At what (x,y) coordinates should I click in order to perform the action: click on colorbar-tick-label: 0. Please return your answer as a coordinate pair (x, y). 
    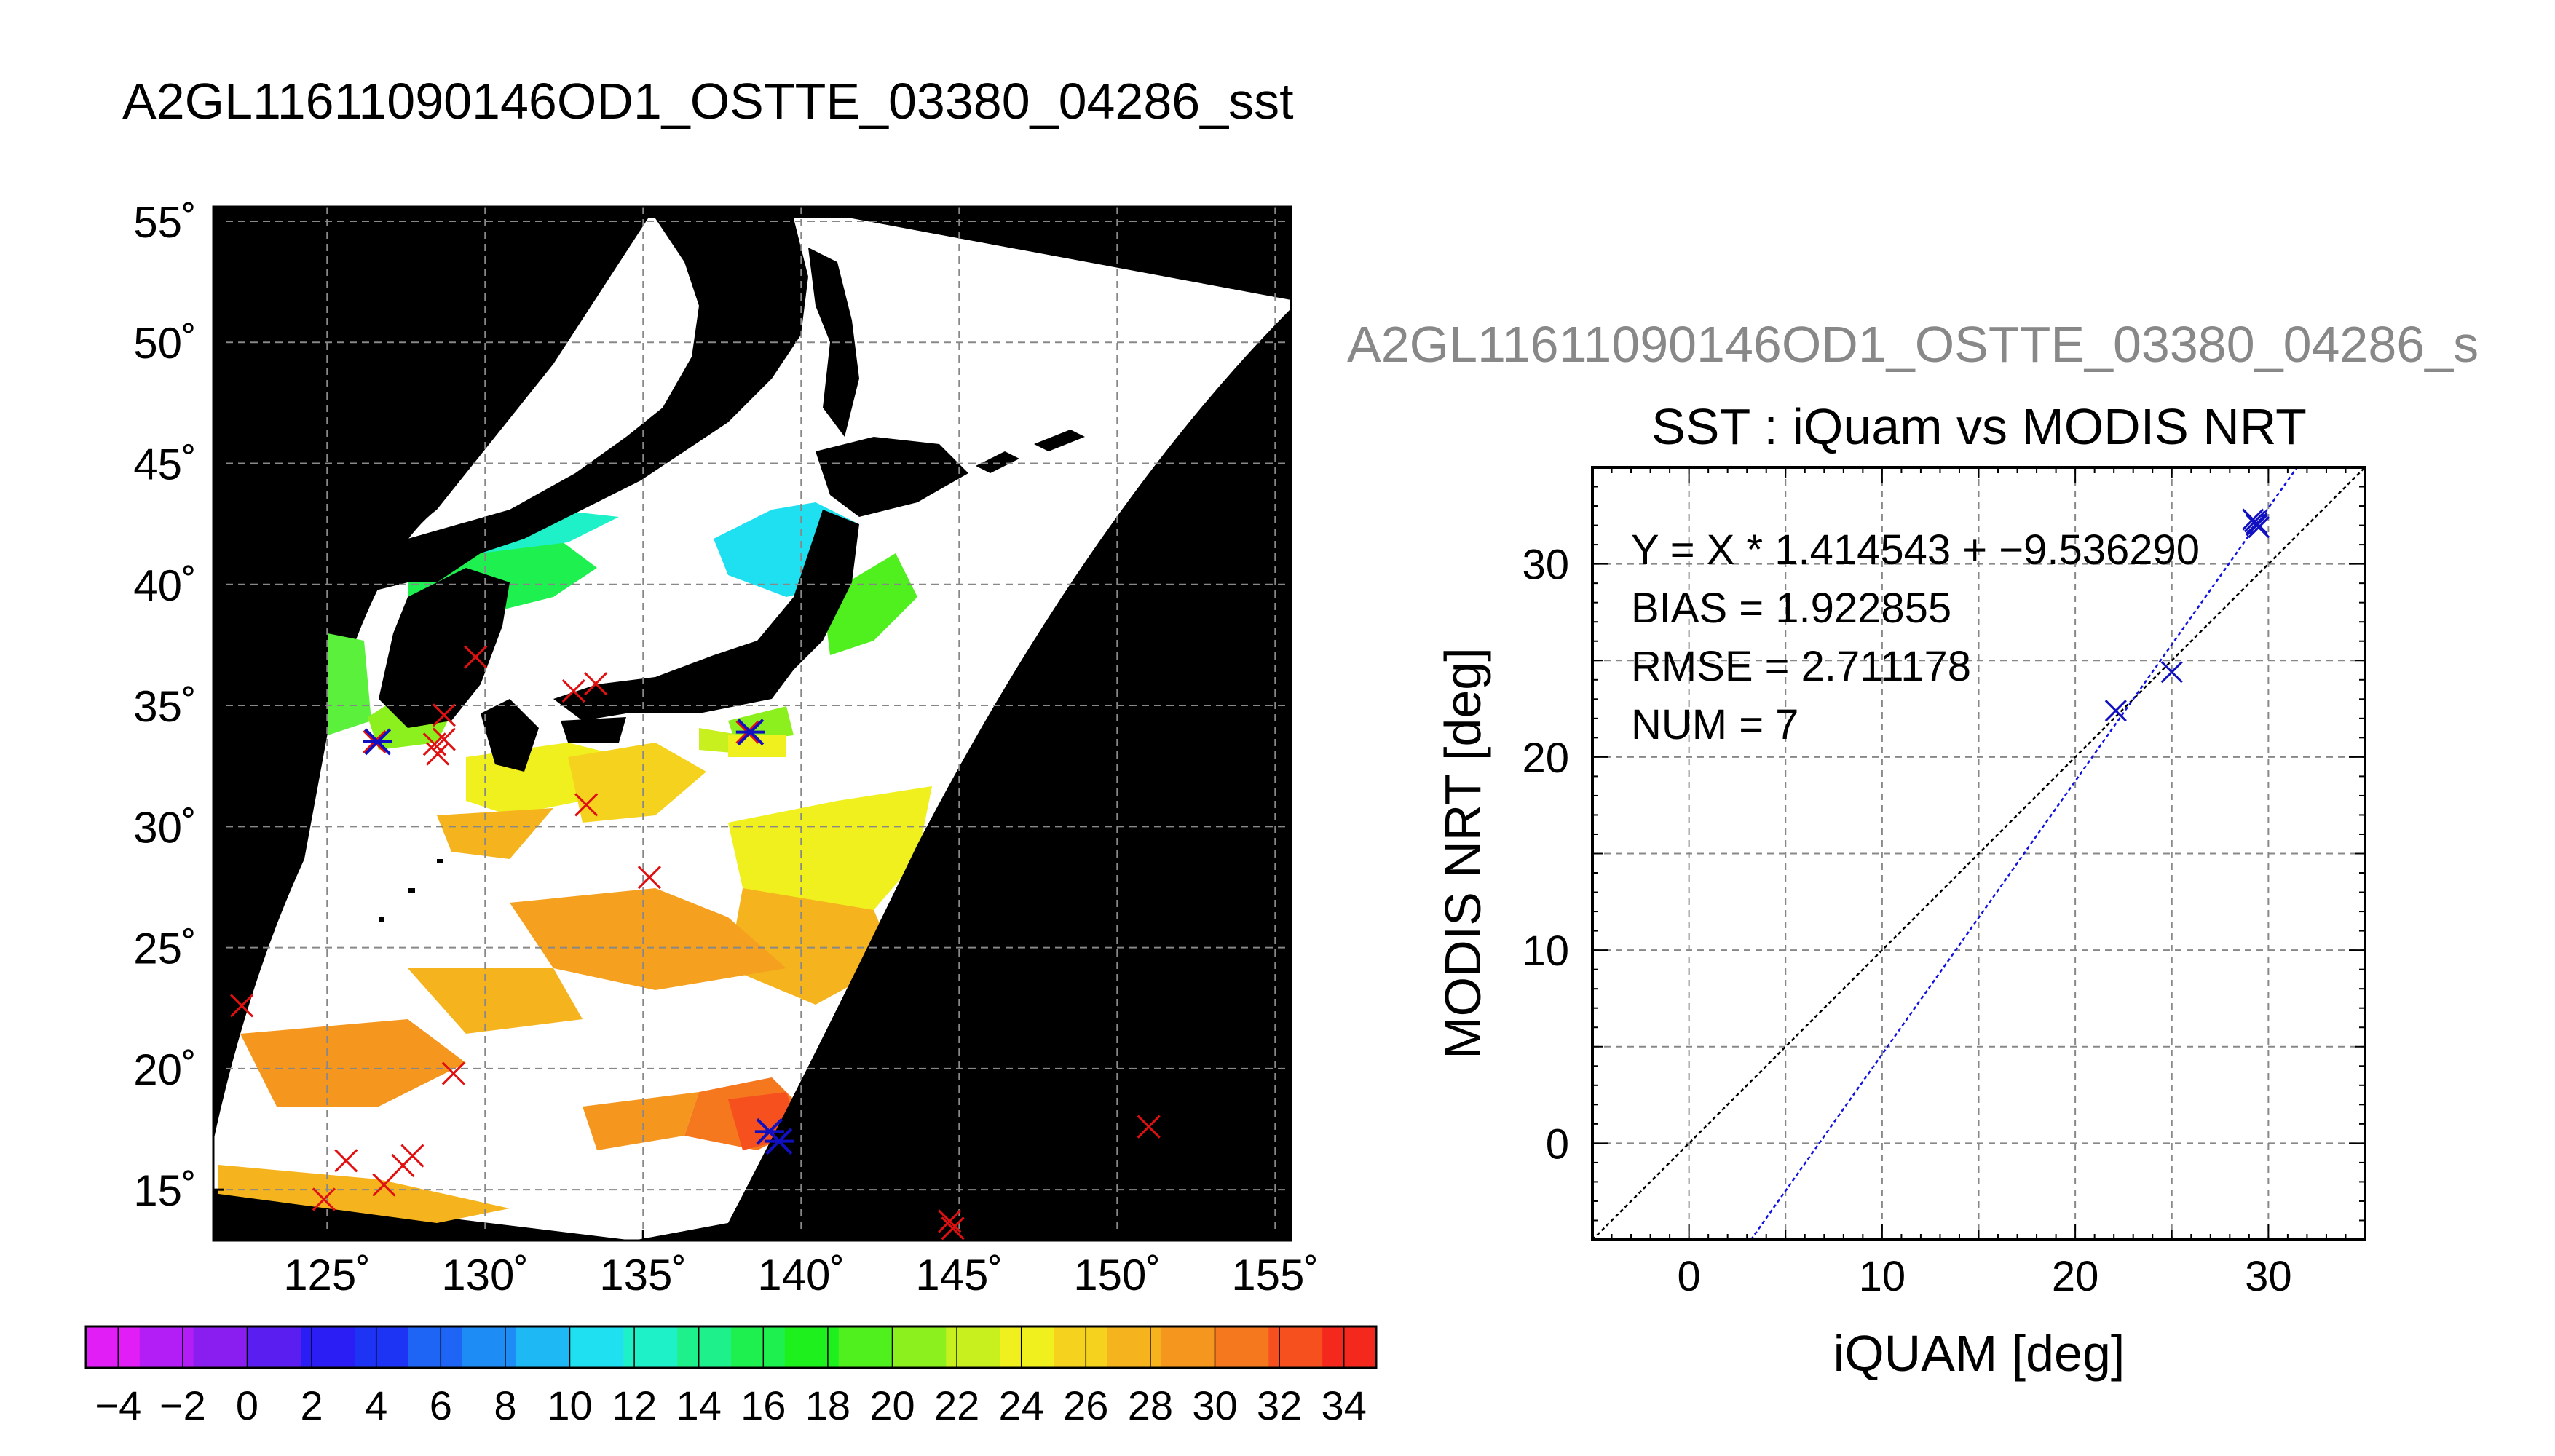
    Looking at the image, I should click on (247, 1405).